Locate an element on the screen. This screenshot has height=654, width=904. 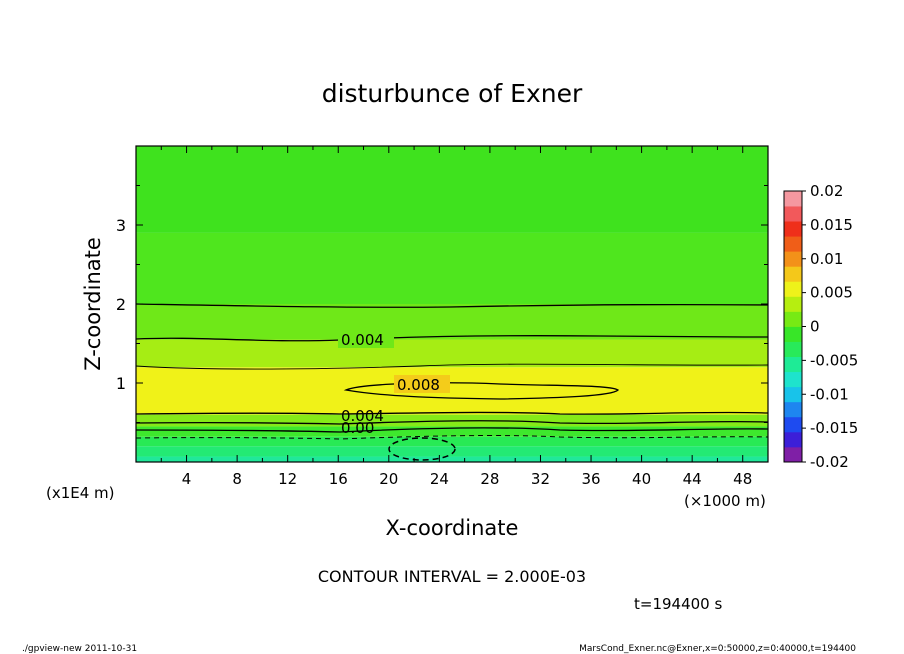
x-tick-label: 4 is located at coordinates (187, 479).